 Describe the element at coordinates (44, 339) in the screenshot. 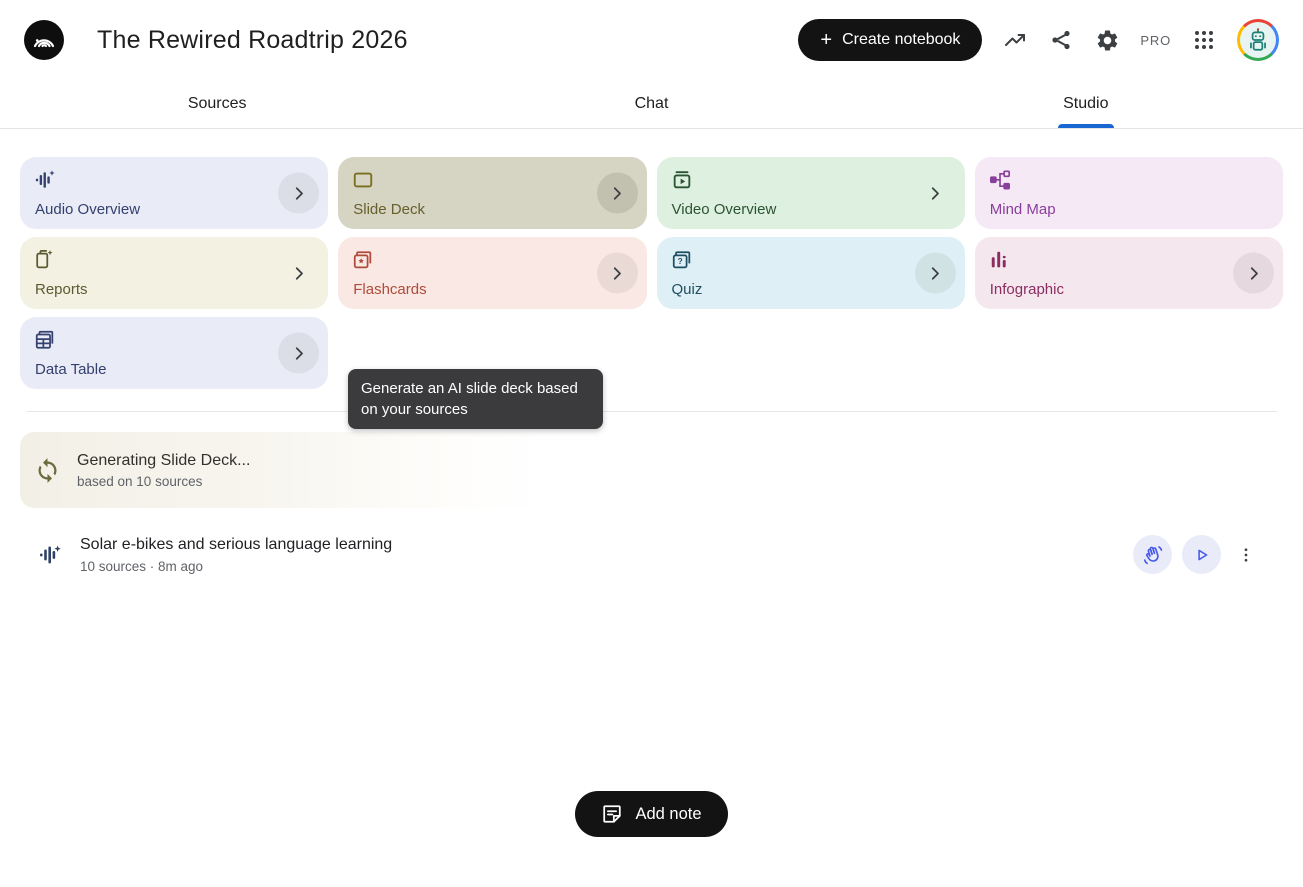

I see `data-table-icon` at that location.